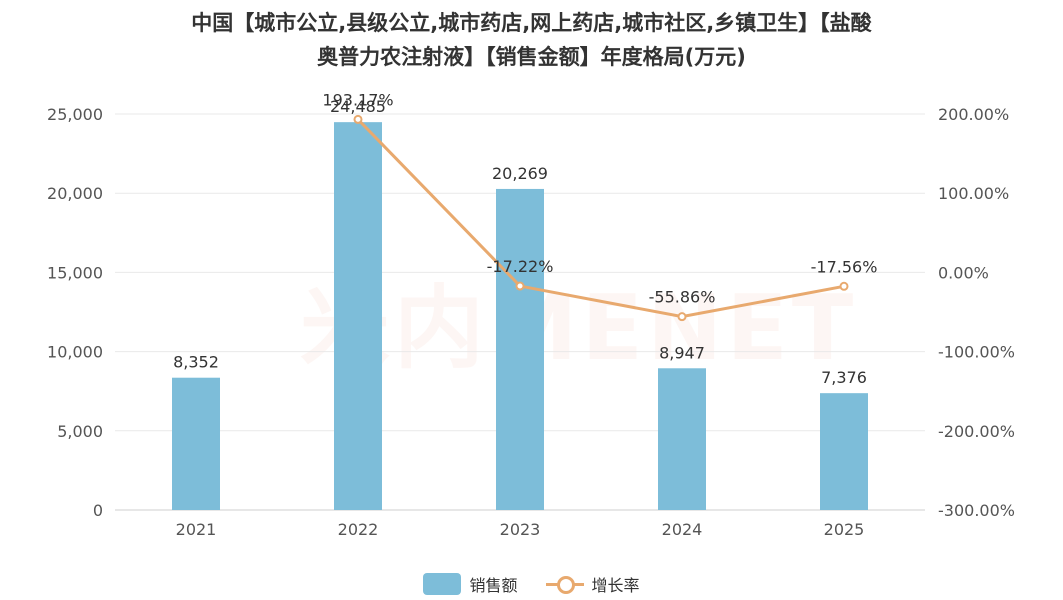 Image resolution: width=1063 pixels, height=600 pixels. Describe the element at coordinates (358, 529) in the screenshot. I see `x-tick-label: 2022` at that location.